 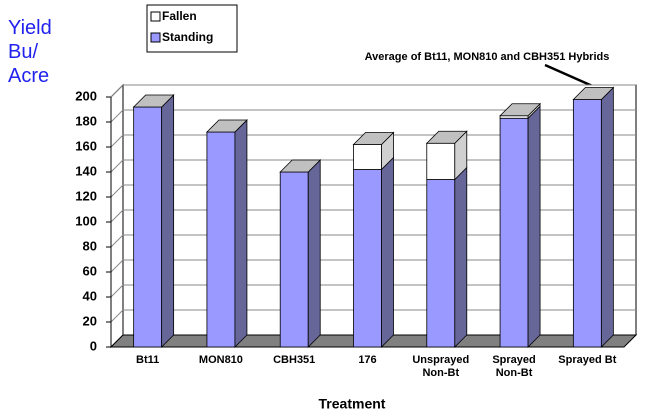 I want to click on y-tick-label: 40, so click(x=90, y=295).